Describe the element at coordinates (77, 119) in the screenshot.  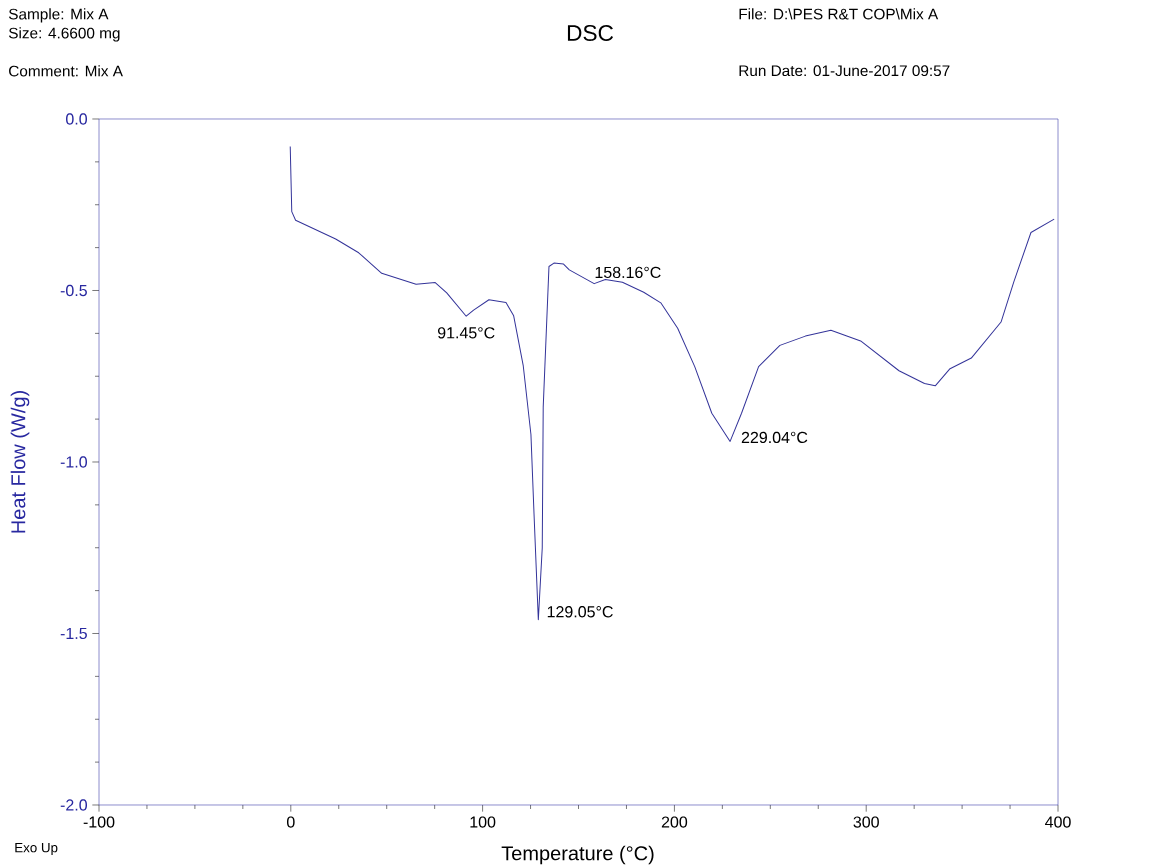
I see `y-tick-label: 0.0` at that location.